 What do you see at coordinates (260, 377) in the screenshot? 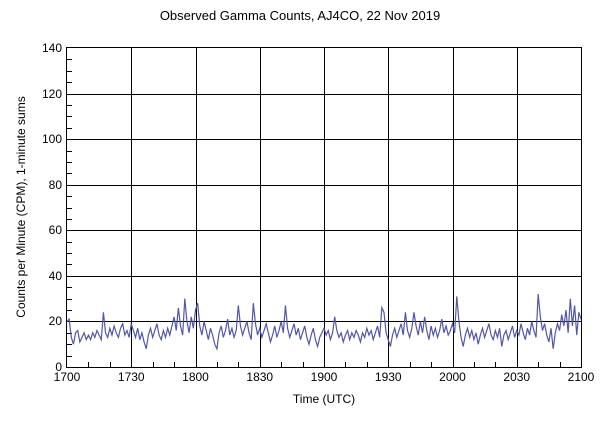
I see `x-tick-label: 1830` at bounding box center [260, 377].